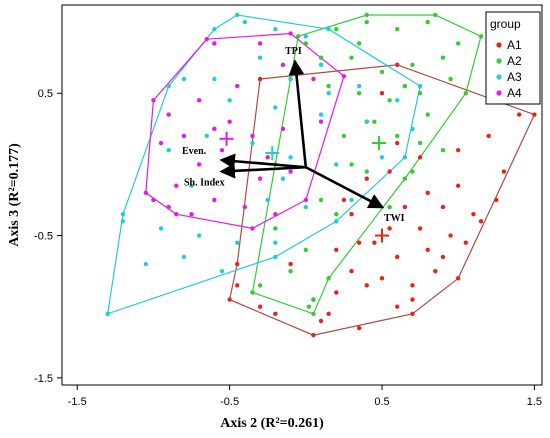  Describe the element at coordinates (505, 24) in the screenshot. I see `legend-title: group` at that location.